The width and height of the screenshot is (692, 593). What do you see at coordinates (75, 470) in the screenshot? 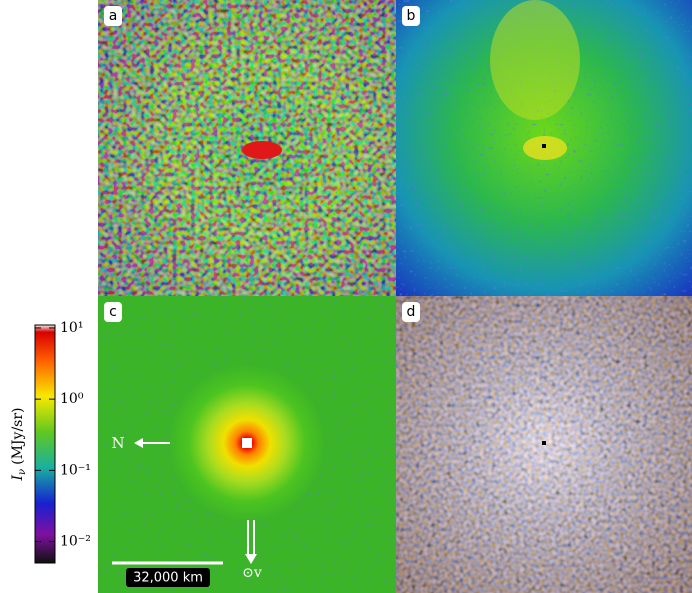
I see `colorbar-tick-label: 10⁻¹` at bounding box center [75, 470].